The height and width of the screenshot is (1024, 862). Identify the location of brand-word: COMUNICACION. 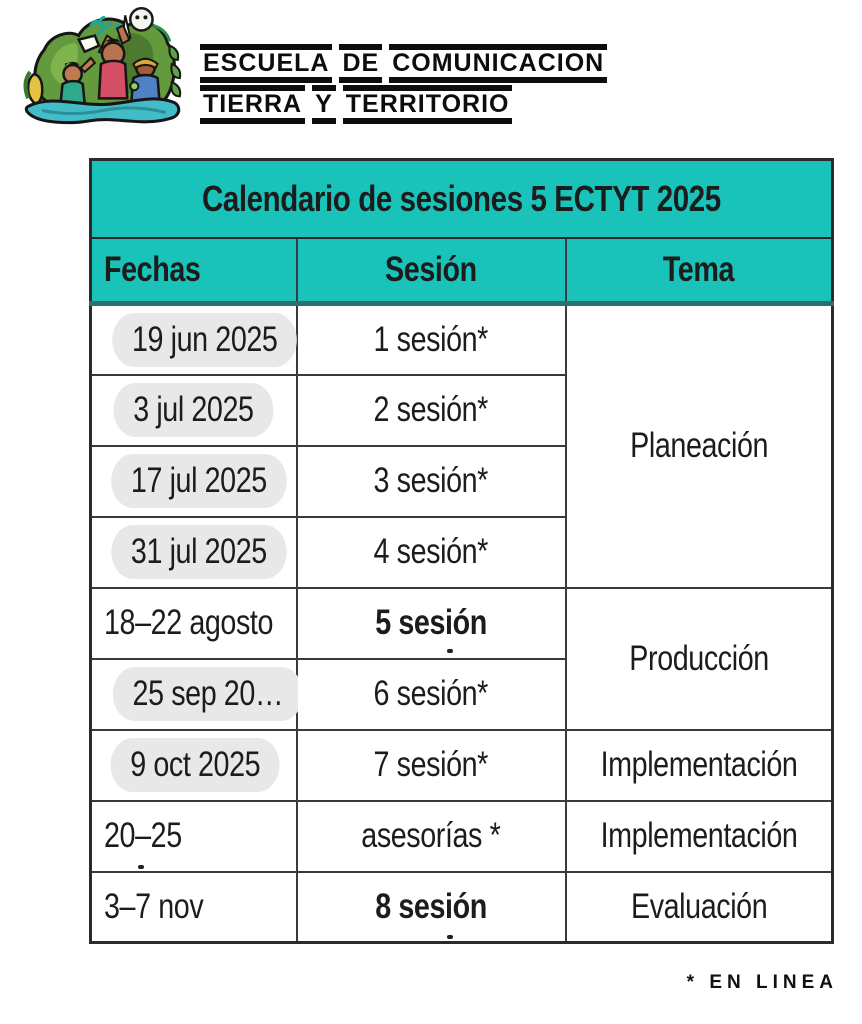
(498, 63).